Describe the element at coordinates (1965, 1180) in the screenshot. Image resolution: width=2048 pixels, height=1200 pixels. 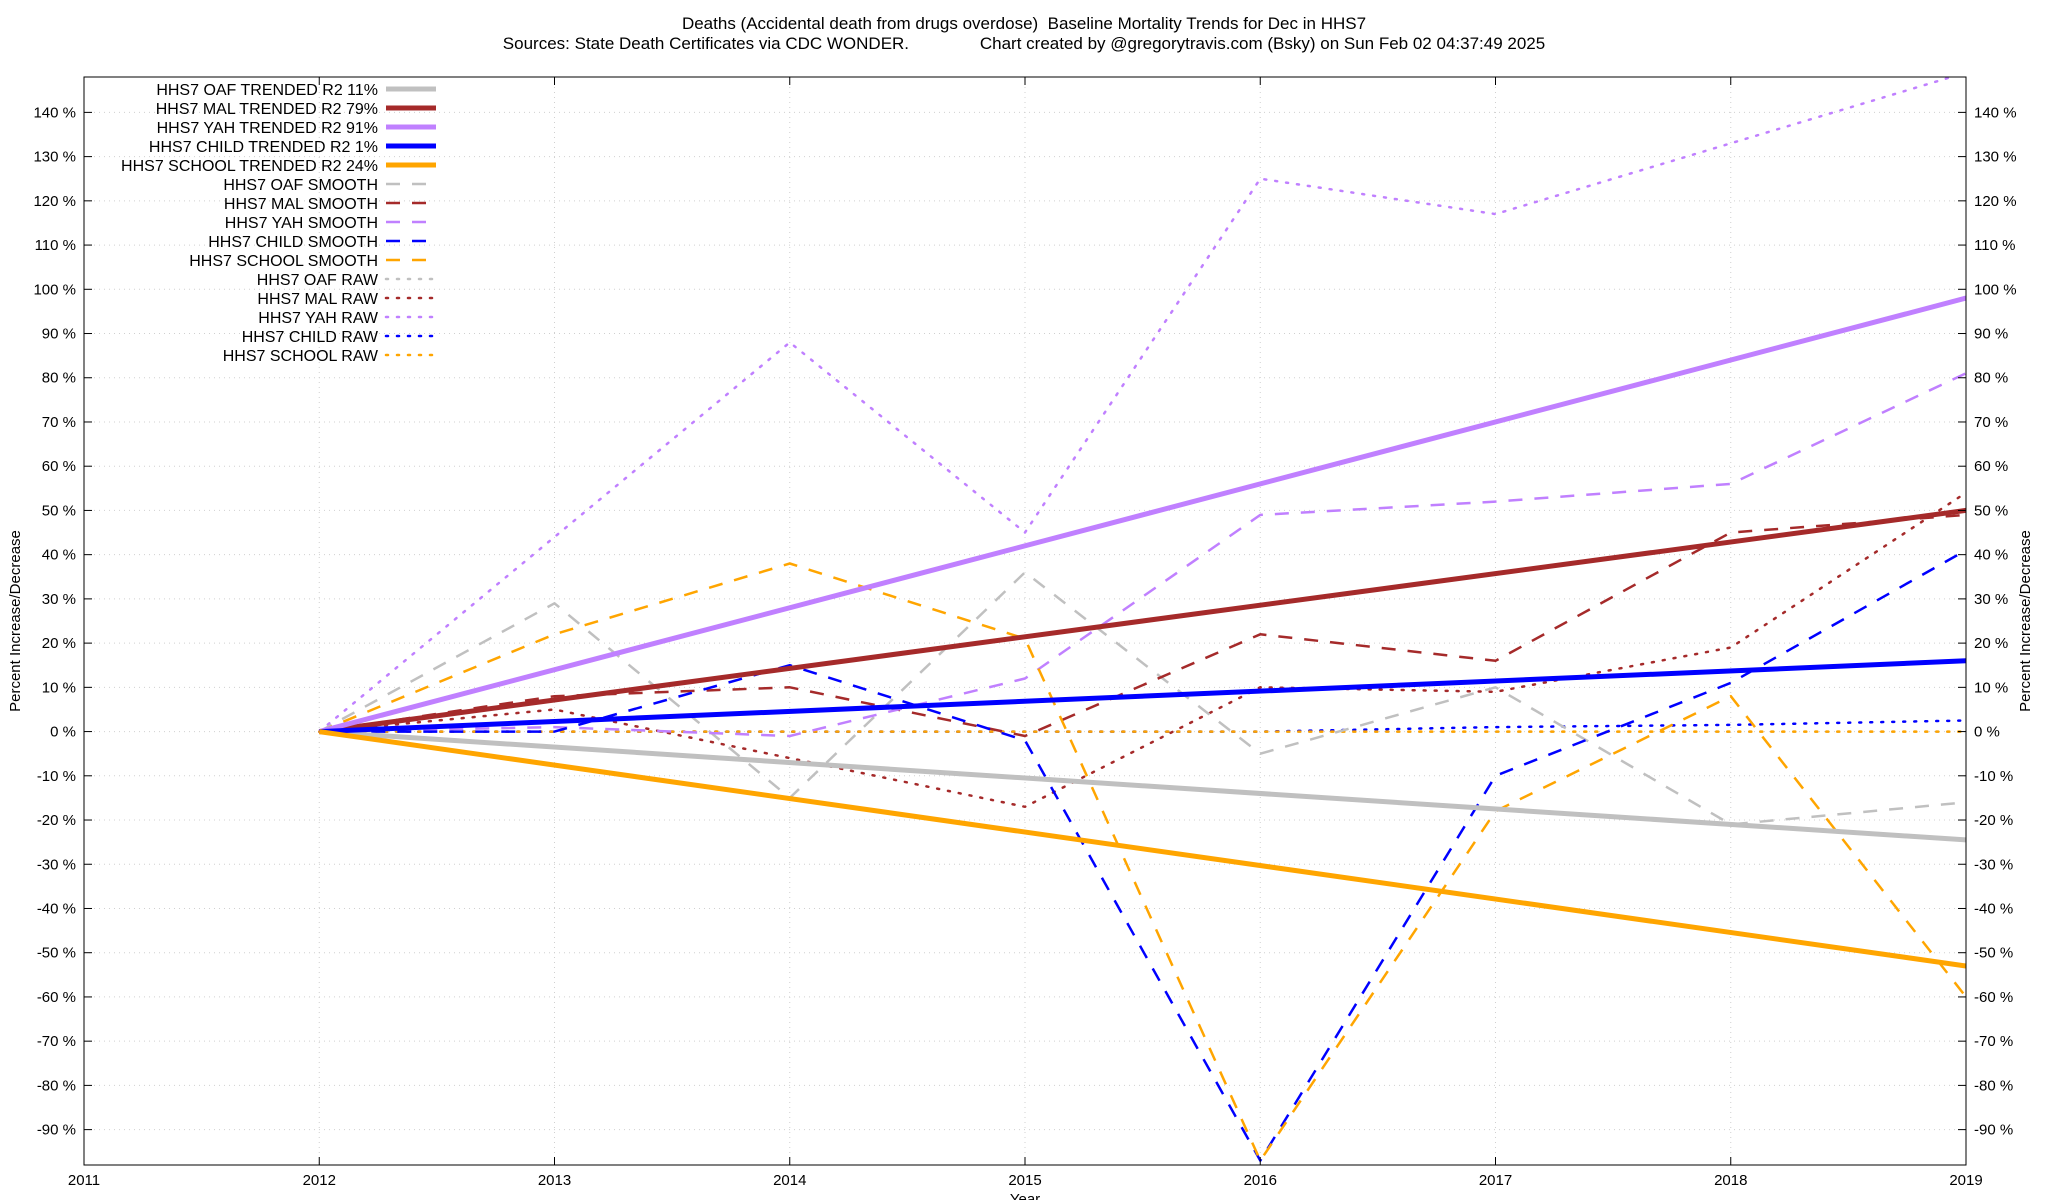
I see `x-tick-label: 2019` at that location.